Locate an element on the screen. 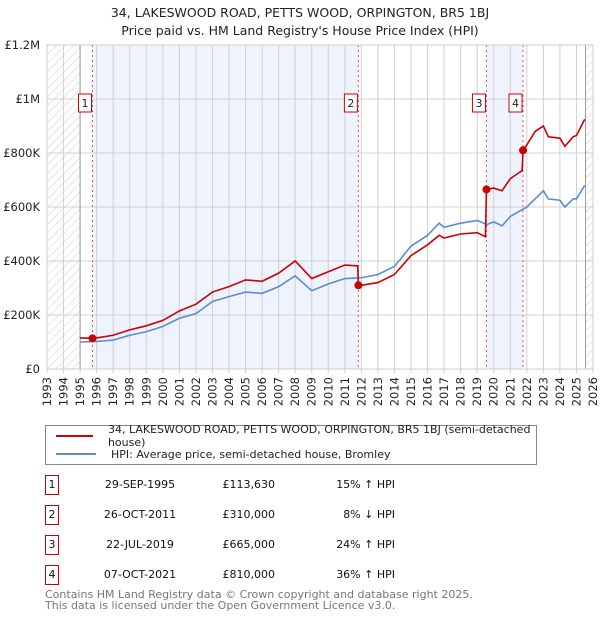 The height and width of the screenshot is (620, 600). x-tick-label: 2001 is located at coordinates (179, 391).